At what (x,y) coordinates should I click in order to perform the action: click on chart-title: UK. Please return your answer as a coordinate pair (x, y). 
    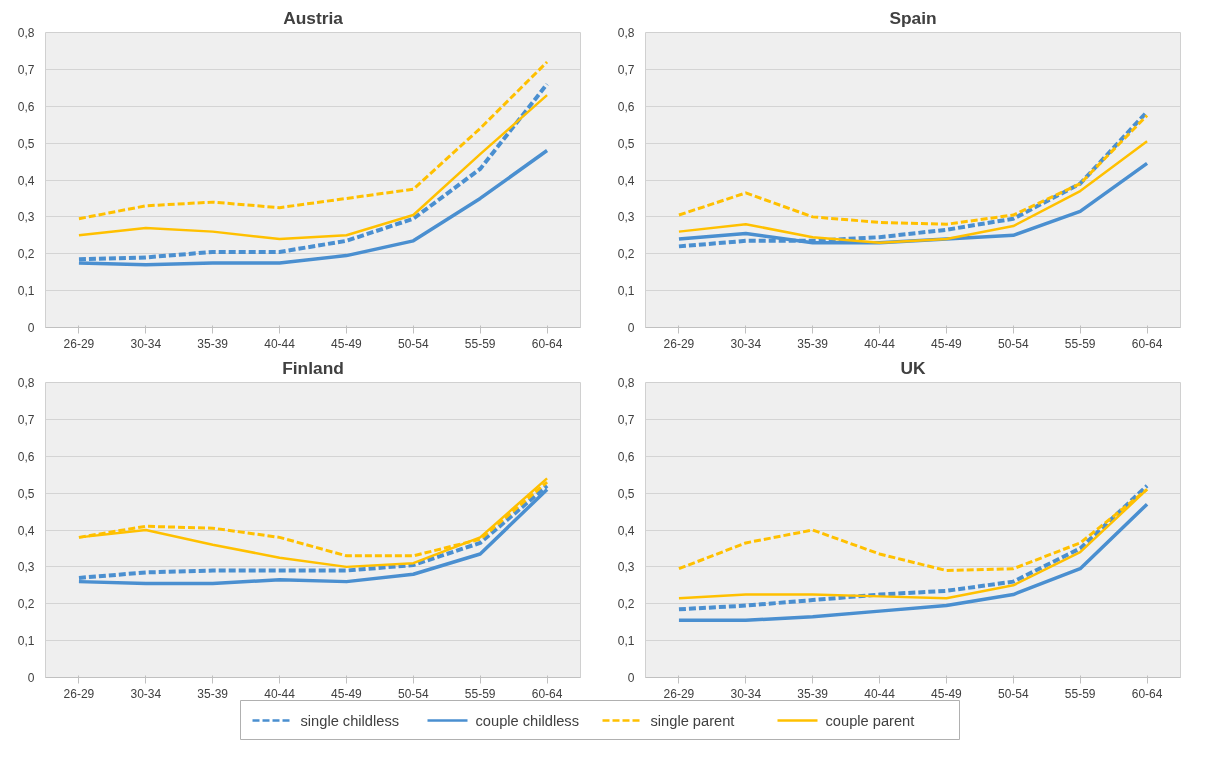
    Looking at the image, I should click on (913, 367).